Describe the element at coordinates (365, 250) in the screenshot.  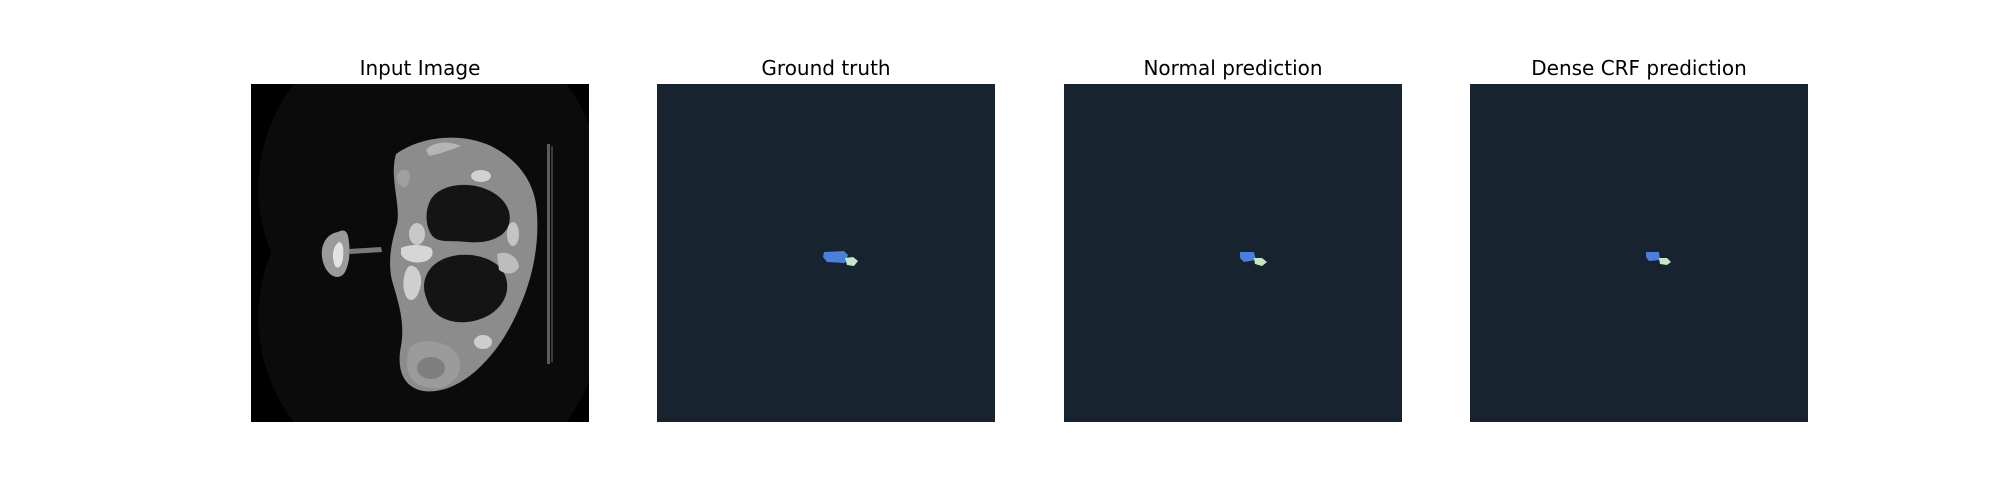
I see `limb-tendon` at that location.